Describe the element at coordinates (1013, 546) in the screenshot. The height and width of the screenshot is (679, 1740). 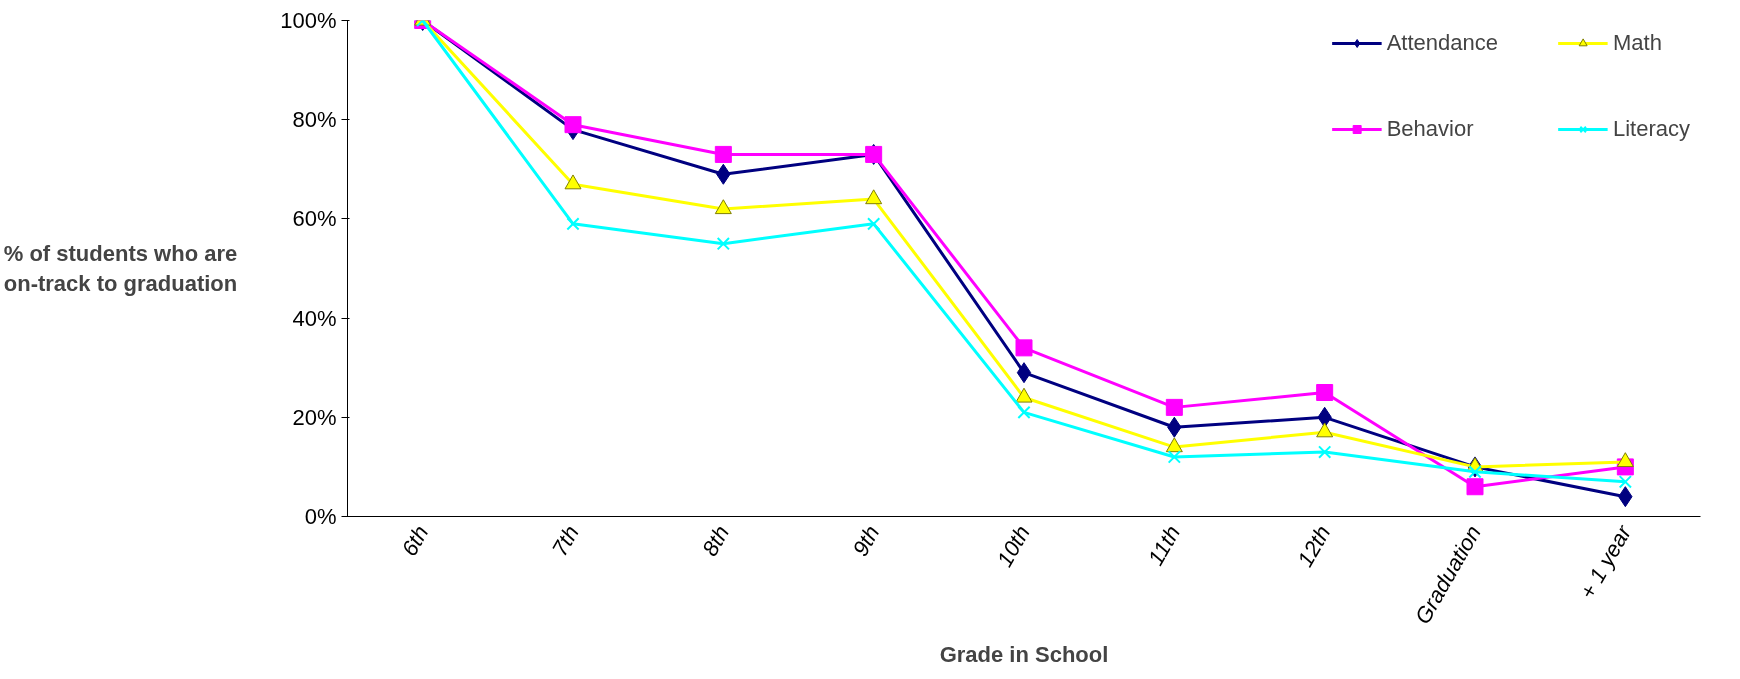
I see `x-tick-label: 10th` at that location.